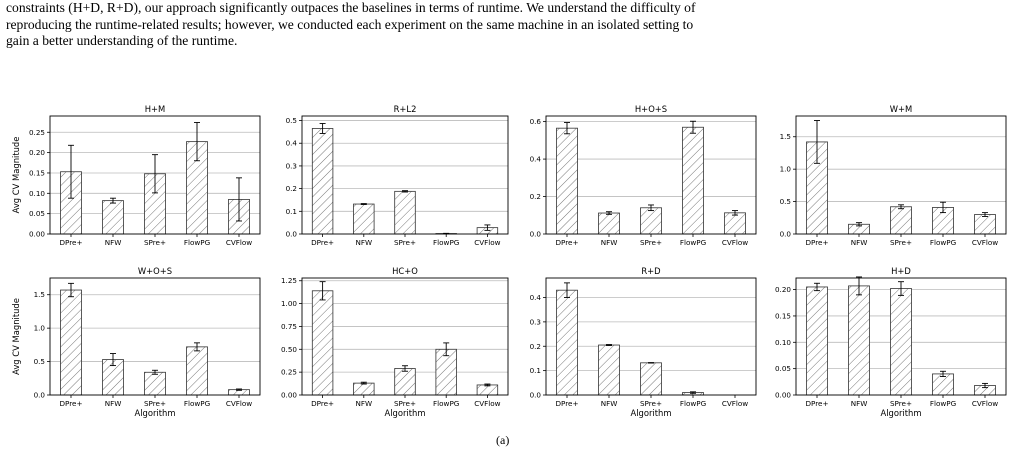  What do you see at coordinates (289, 326) in the screenshot?
I see `y-tick-label: 0.75` at bounding box center [289, 326].